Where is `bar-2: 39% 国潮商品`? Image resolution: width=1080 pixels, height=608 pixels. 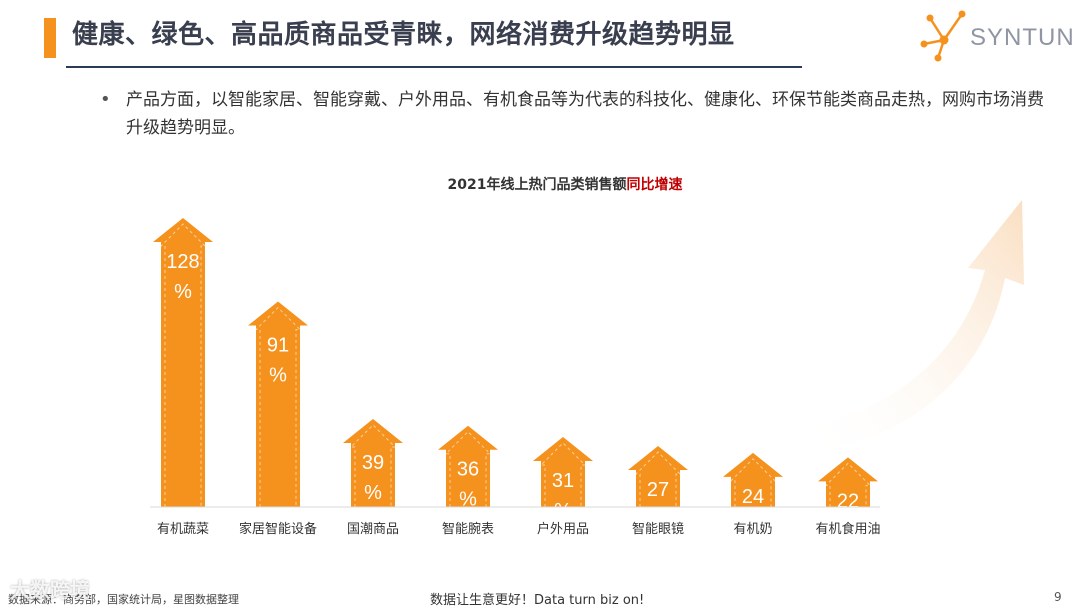
bar-2: 39% 国潮商品 is located at coordinates (373, 477).